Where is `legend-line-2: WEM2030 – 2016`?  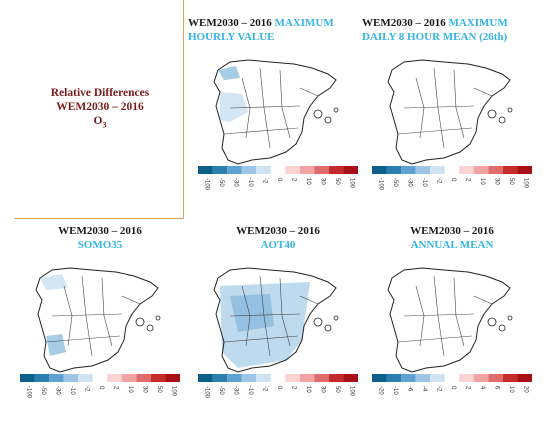 legend-line-2: WEM2030 – 2016 is located at coordinates (100, 107).